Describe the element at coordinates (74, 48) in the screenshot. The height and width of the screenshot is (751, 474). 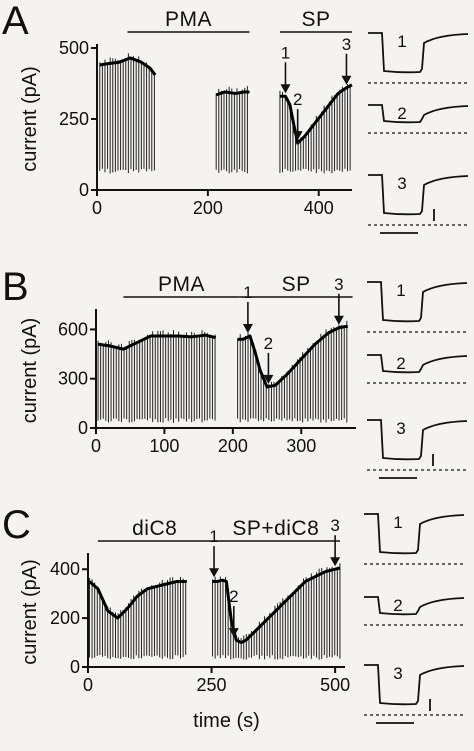
I see `y-tick-label: 500` at that location.